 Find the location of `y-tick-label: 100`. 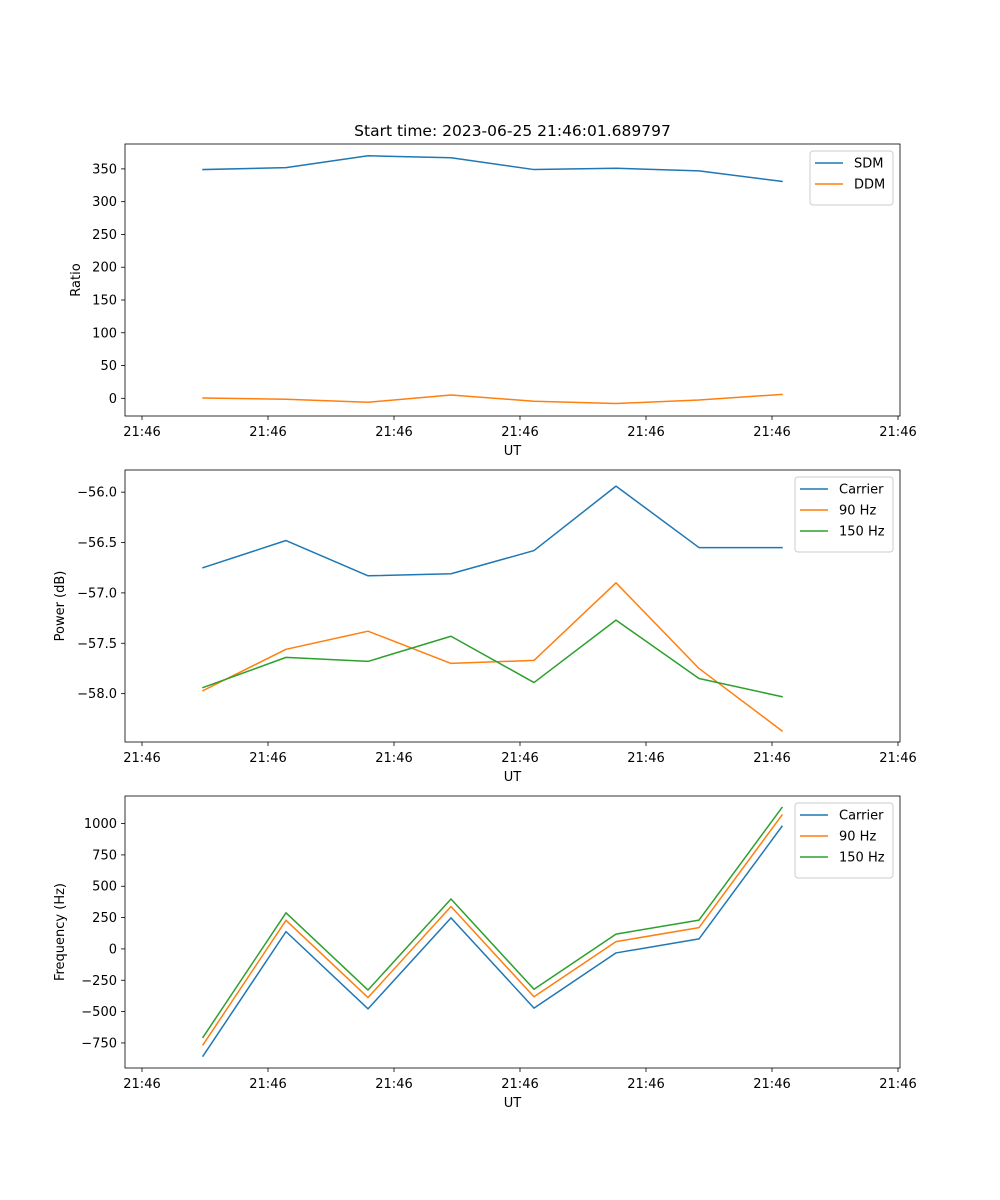

y-tick-label: 100 is located at coordinates (104, 333).